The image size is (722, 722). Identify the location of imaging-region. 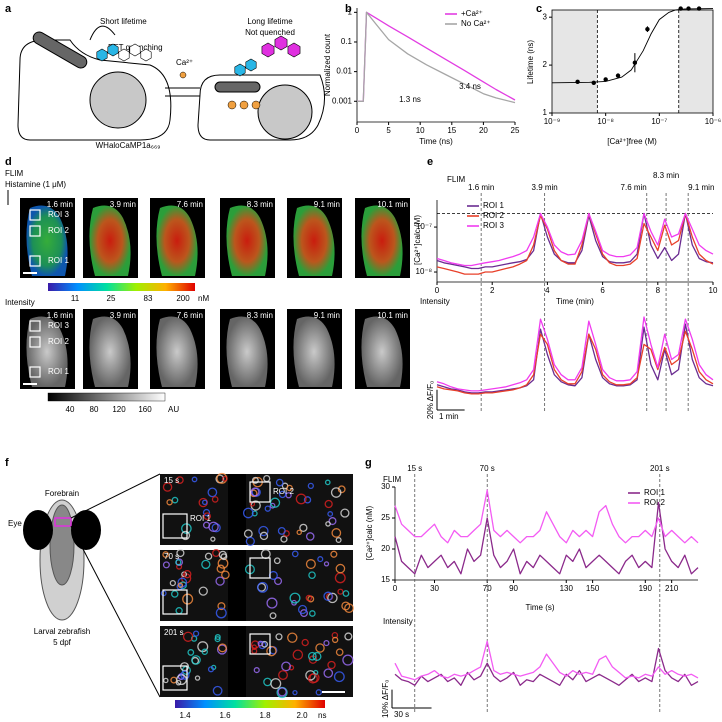
(63, 522).